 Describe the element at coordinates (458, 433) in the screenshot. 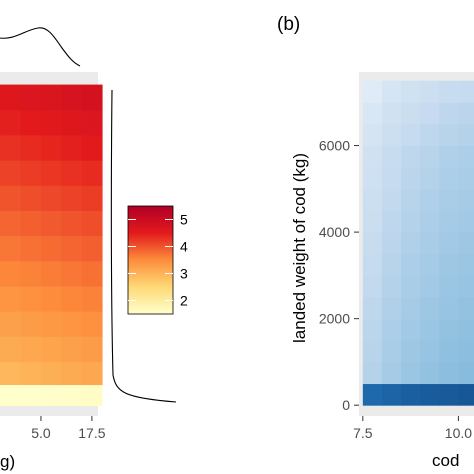

I see `panel-b-x-tick-label: 10.0` at that location.